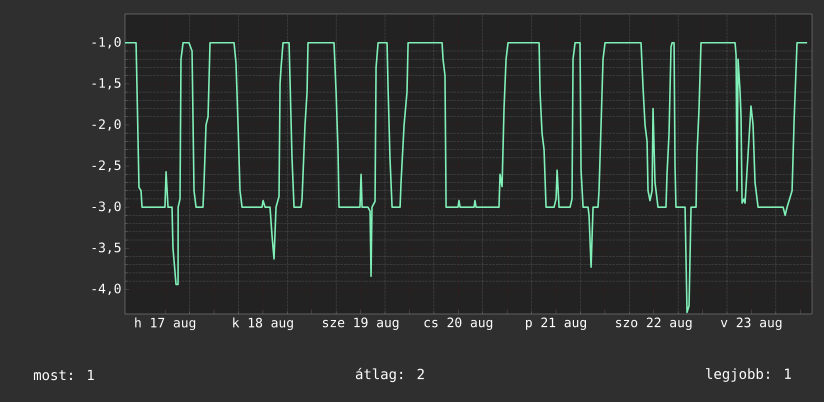 The height and width of the screenshot is (402, 824). Describe the element at coordinates (106, 207) in the screenshot. I see `y-tick-label: -3,0` at that location.